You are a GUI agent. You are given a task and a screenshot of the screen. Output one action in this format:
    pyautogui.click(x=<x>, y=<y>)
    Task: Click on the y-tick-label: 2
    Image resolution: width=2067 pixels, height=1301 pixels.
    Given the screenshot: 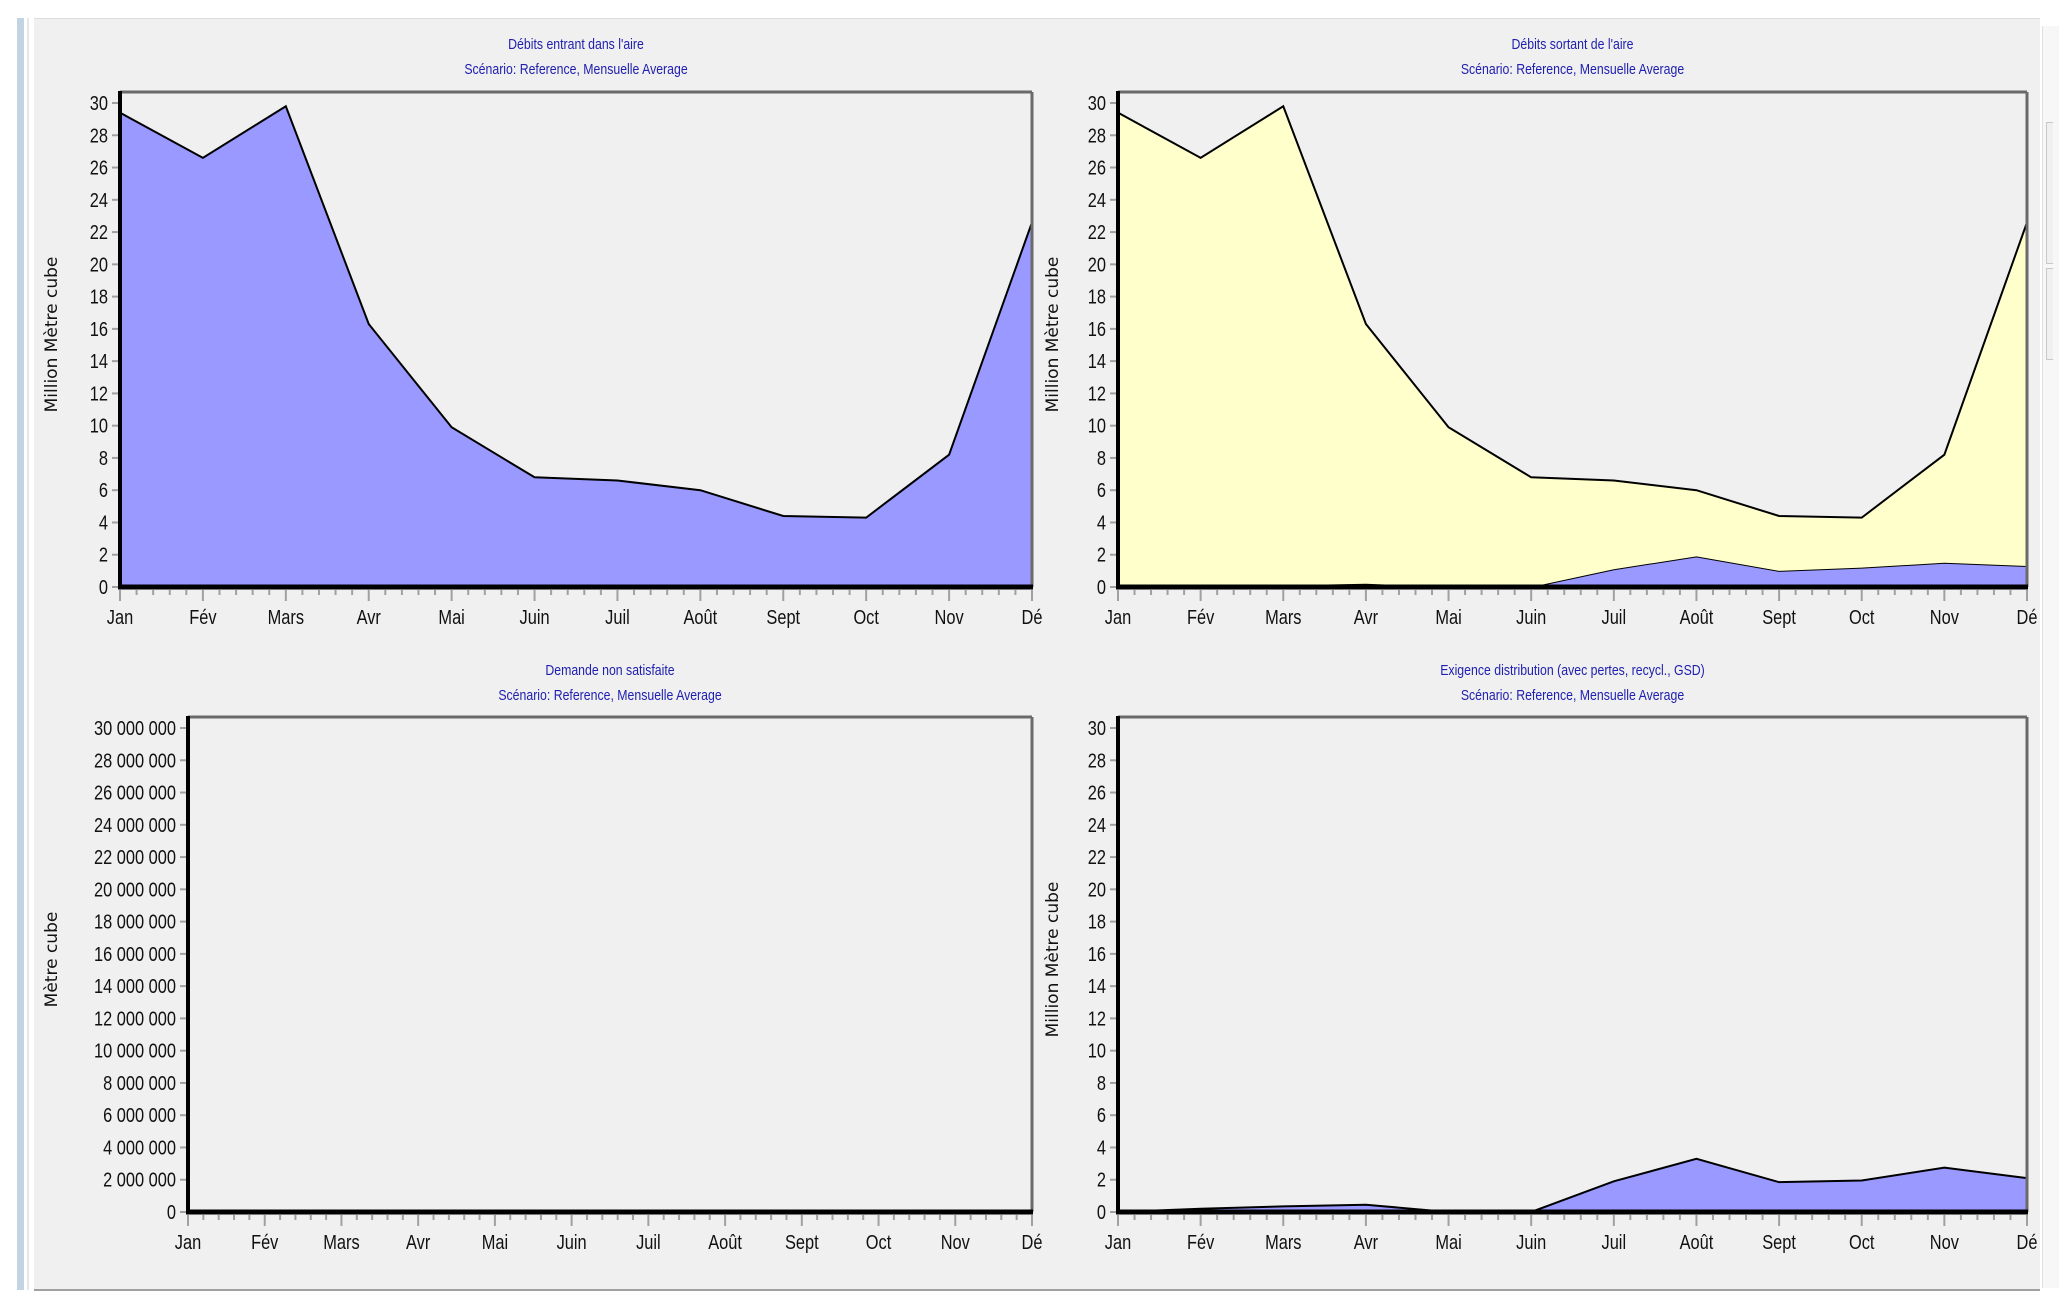 What is the action you would take?
    pyautogui.click(x=1101, y=554)
    